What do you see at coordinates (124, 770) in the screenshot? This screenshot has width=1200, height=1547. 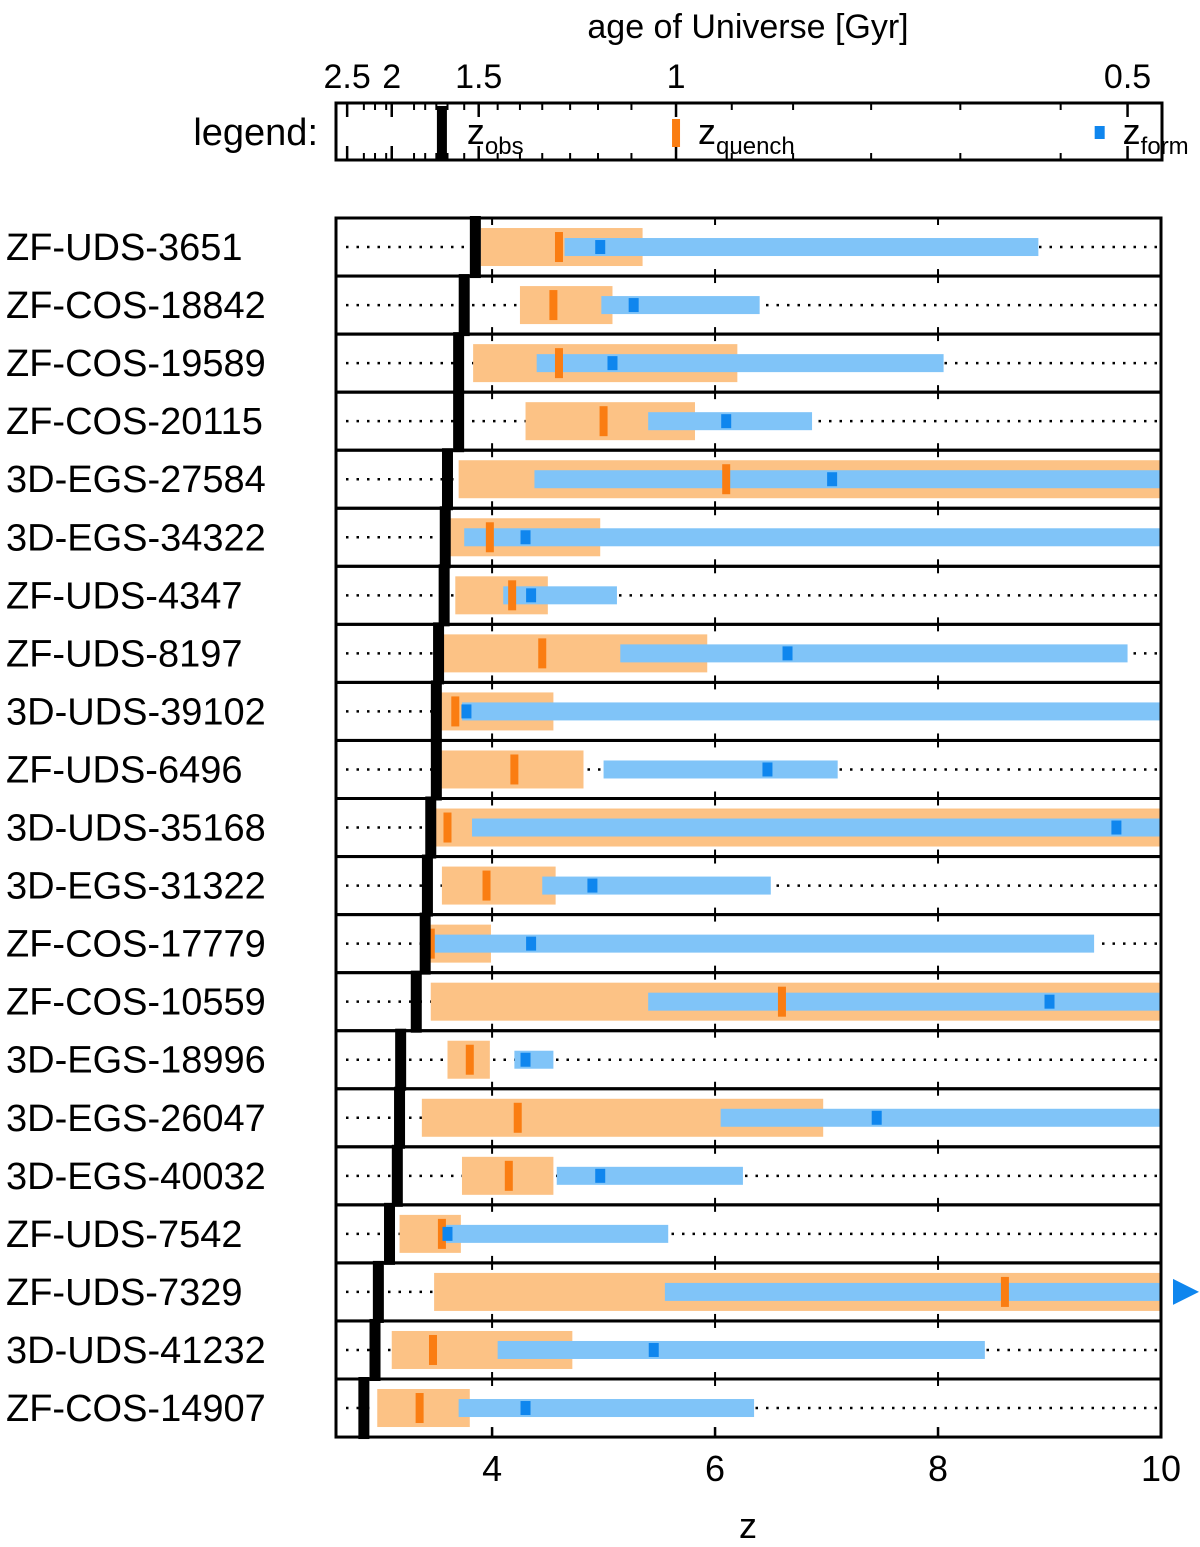 I see `row-label: ZF-UDS-6496` at bounding box center [124, 770].